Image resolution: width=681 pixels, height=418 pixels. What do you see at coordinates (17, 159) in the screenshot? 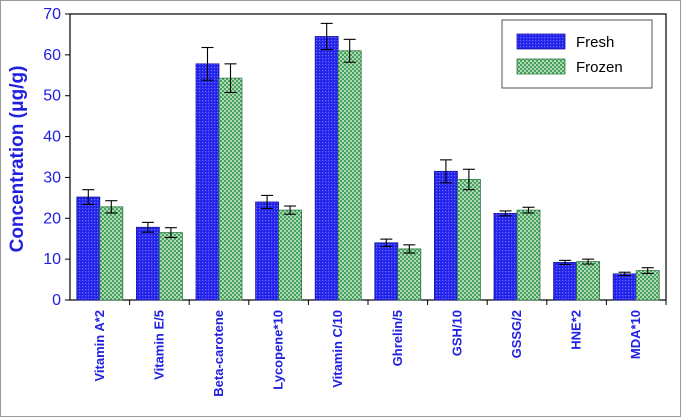
I see `y-axis-title: Concentration (μg/g)` at bounding box center [17, 159].